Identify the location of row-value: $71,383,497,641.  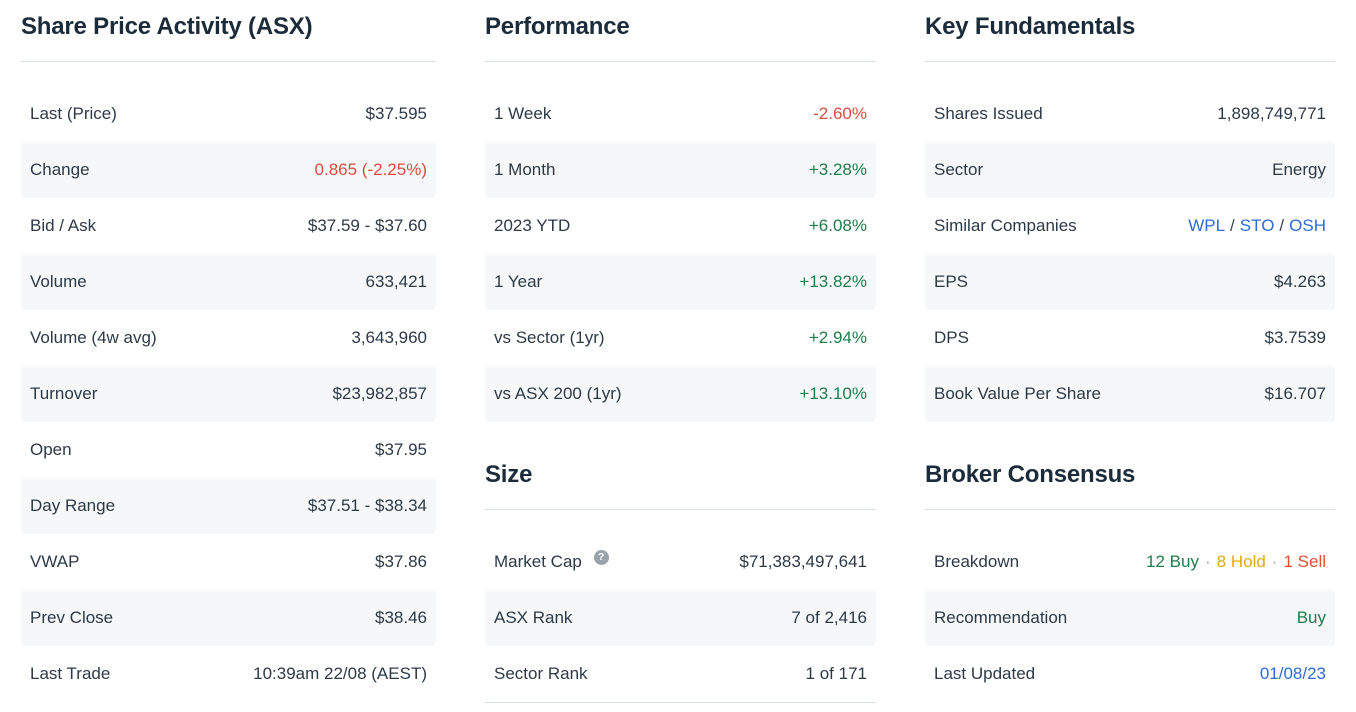
(803, 561).